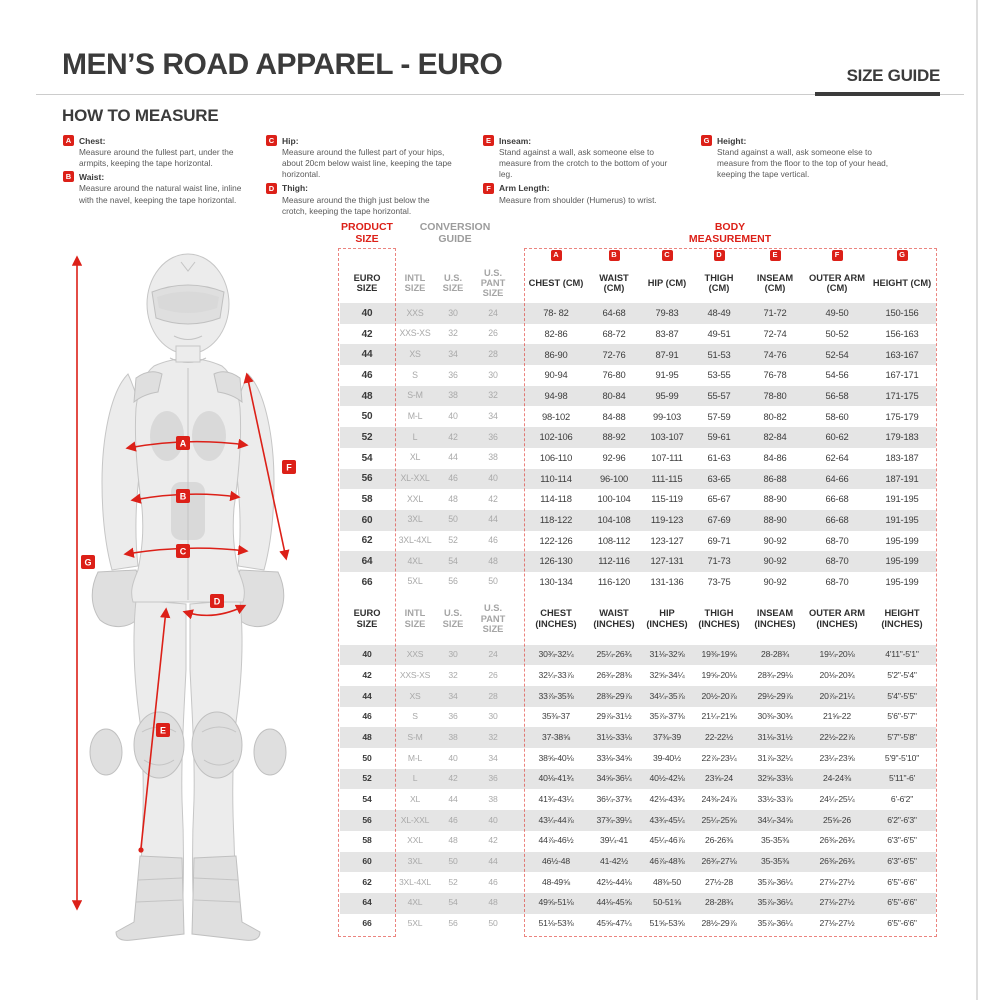  I want to click on table-cell: 49⅝-51⅛, so click(556, 902).